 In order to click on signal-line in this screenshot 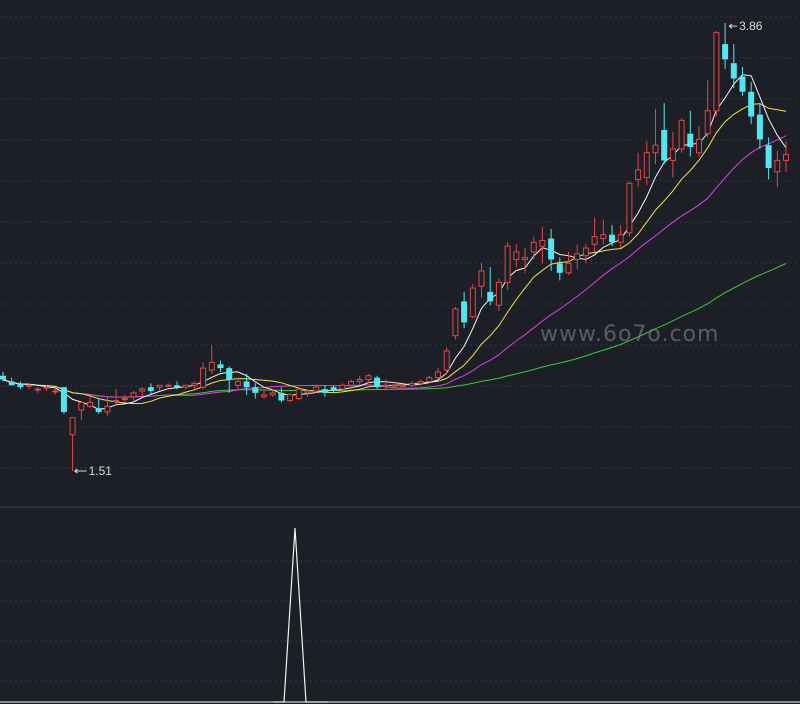, I will do `click(300, 615)`.